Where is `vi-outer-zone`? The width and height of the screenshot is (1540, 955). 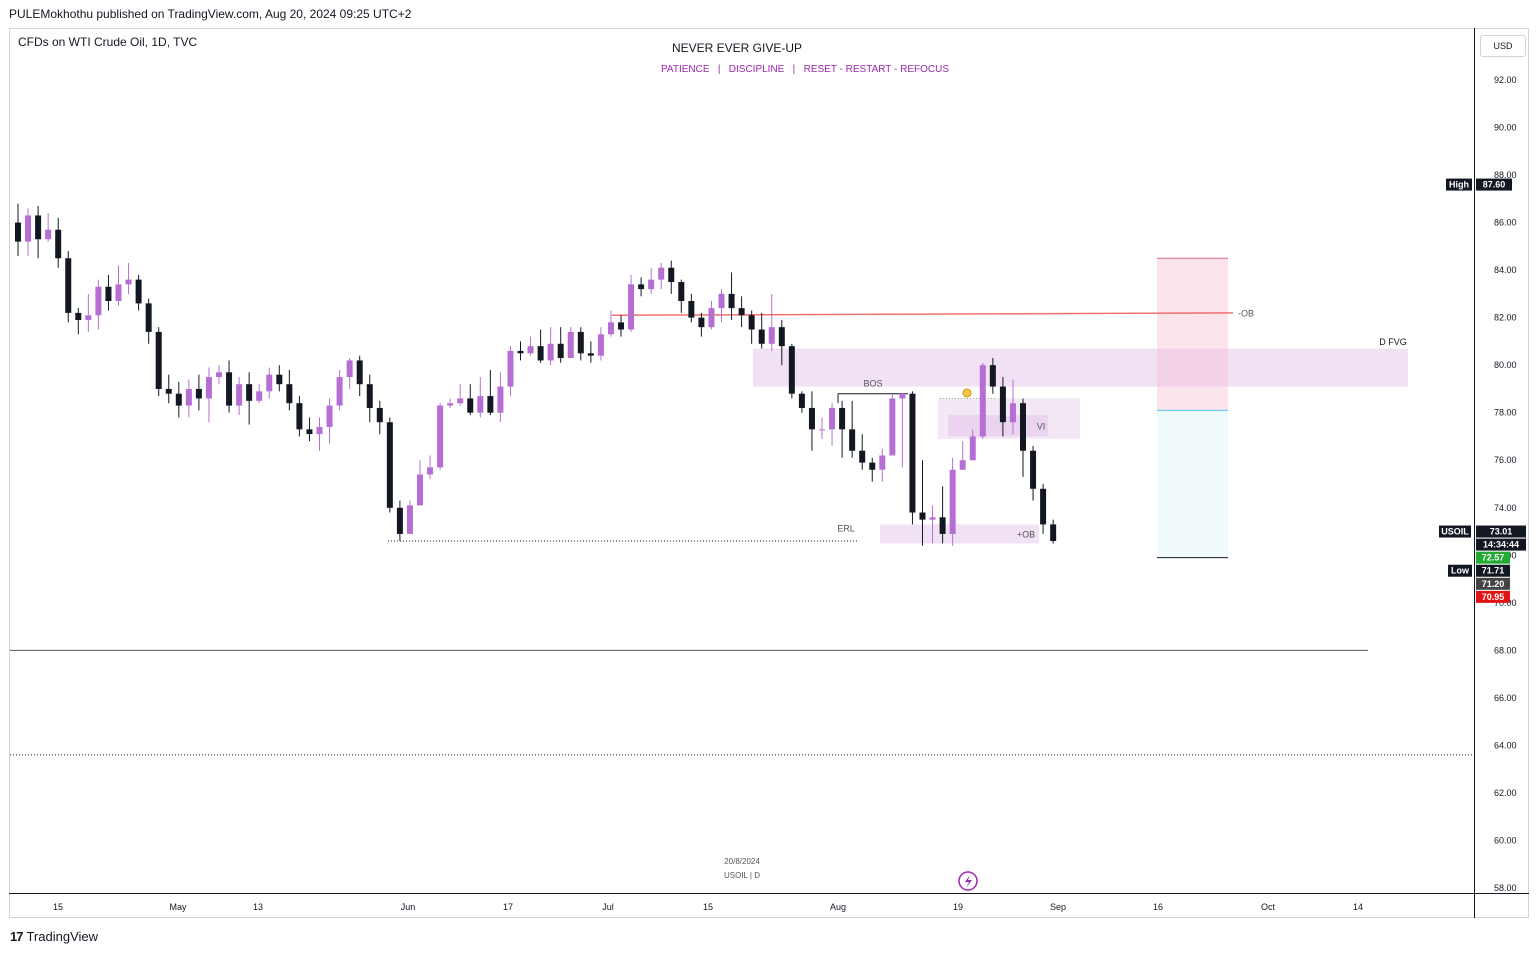 vi-outer-zone is located at coordinates (1009, 418).